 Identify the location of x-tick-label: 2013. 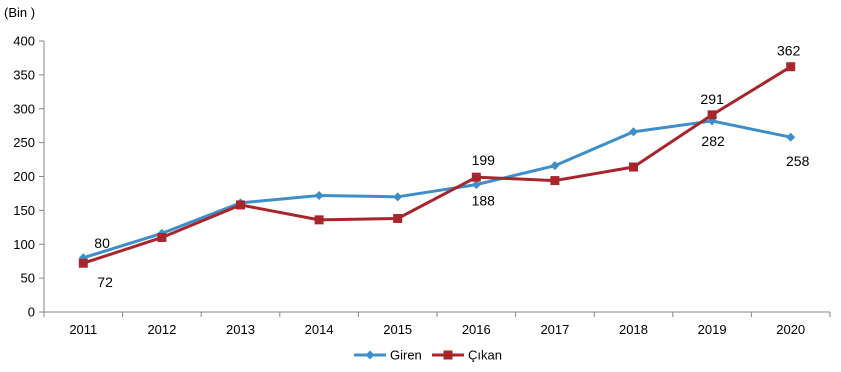
(240, 329).